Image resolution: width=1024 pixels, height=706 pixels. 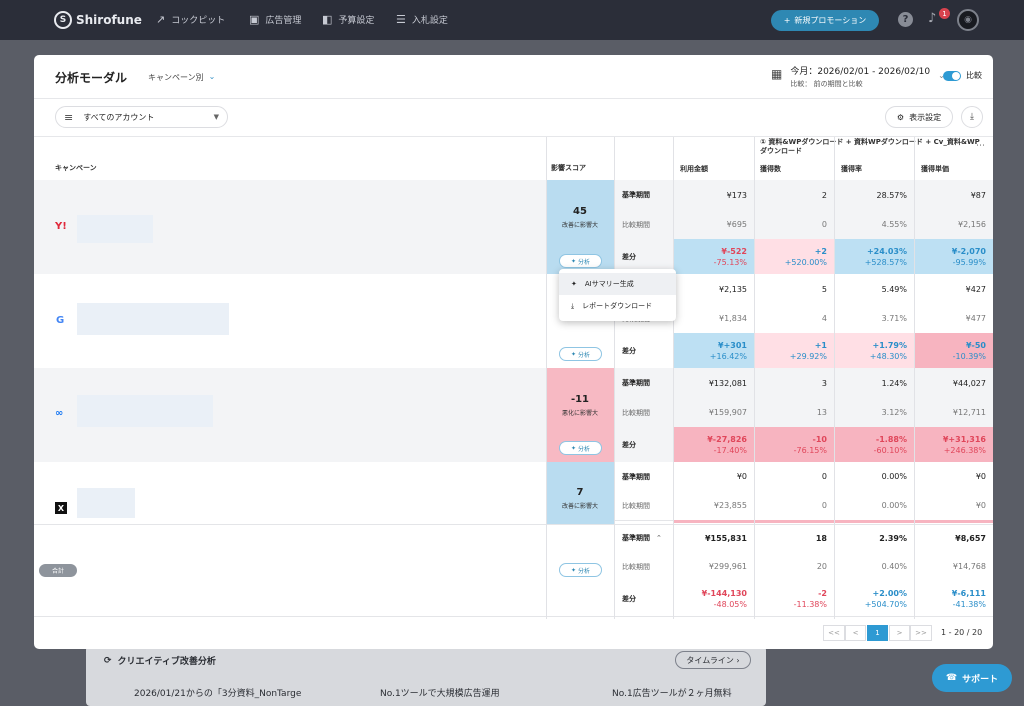 I want to click on nav-item-budget: ◧ 予算設定, so click(x=348, y=19).